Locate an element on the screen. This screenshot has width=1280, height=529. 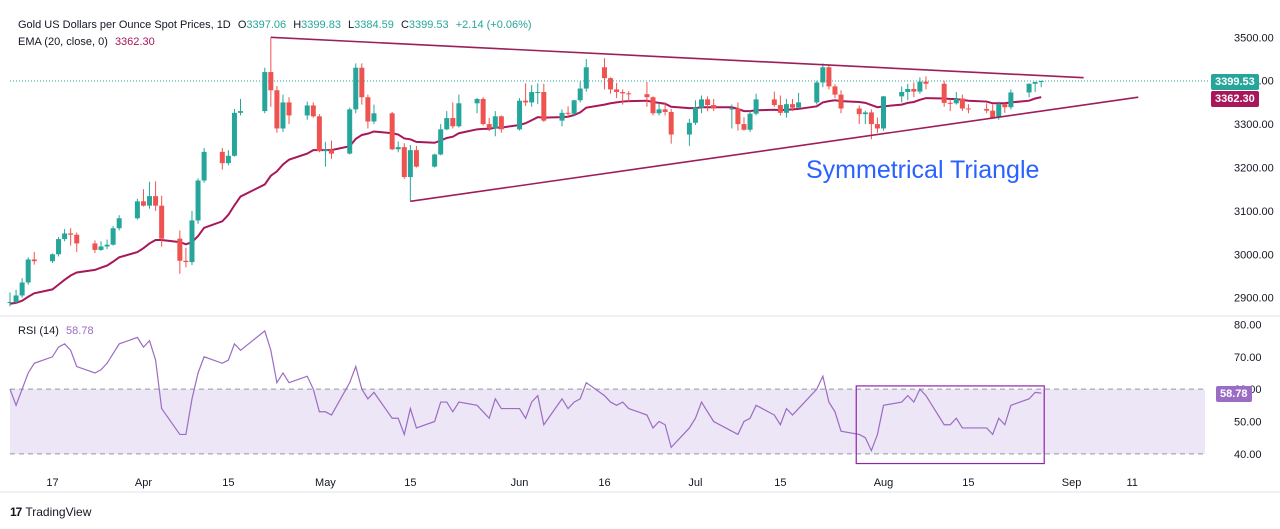
time-axis-label-12: 11 is located at coordinates (1131, 483).